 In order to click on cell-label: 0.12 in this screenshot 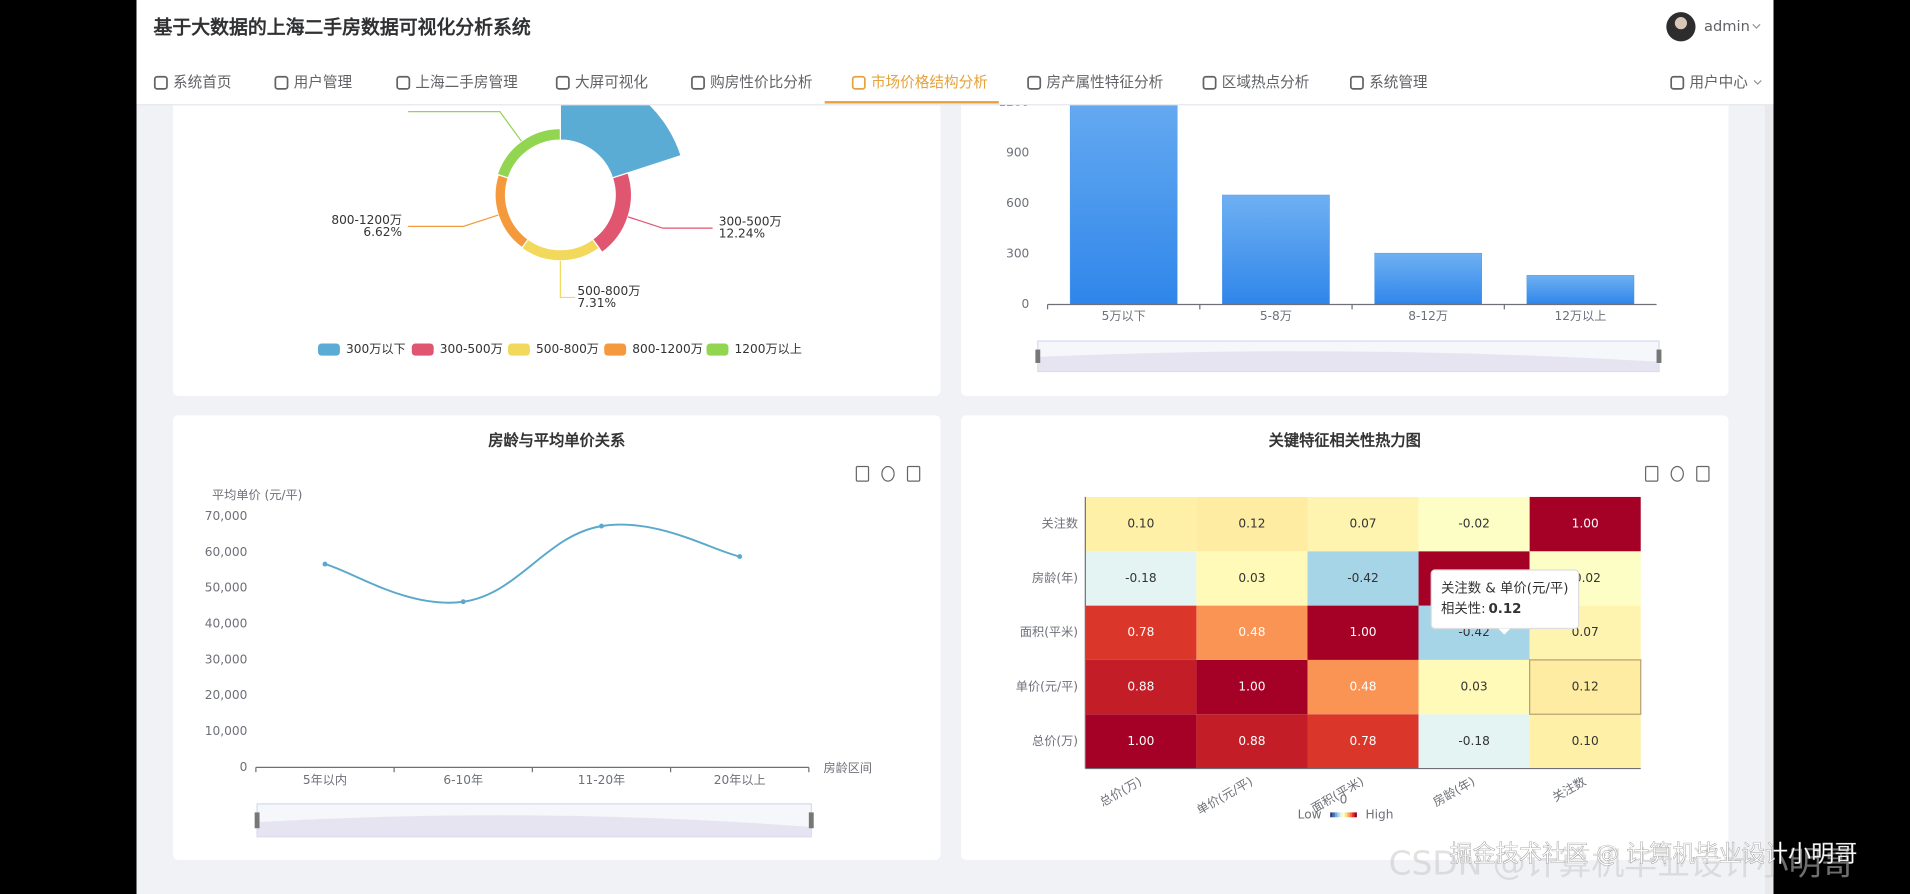, I will do `click(1585, 687)`.